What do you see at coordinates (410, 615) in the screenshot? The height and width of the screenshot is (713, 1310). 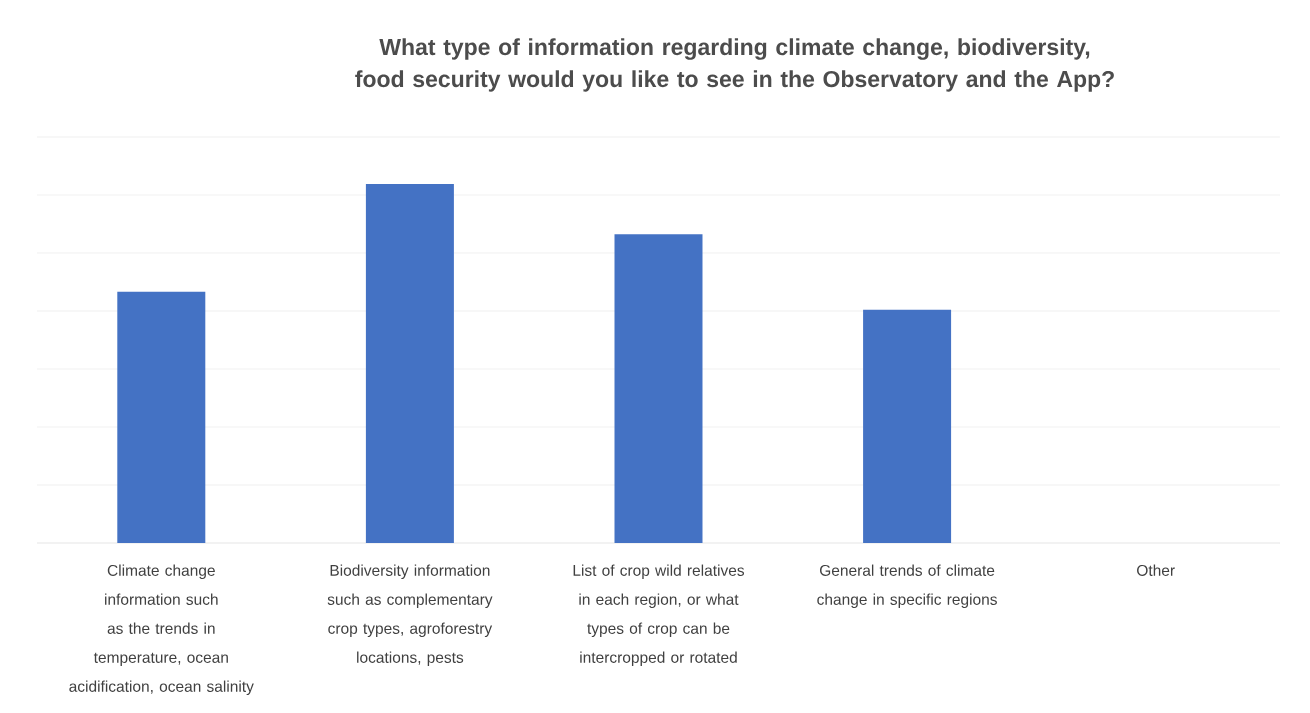 I see `x-tick-label: Biodiversity information such as complementary crop types, agroforestry locations, pests` at bounding box center [410, 615].